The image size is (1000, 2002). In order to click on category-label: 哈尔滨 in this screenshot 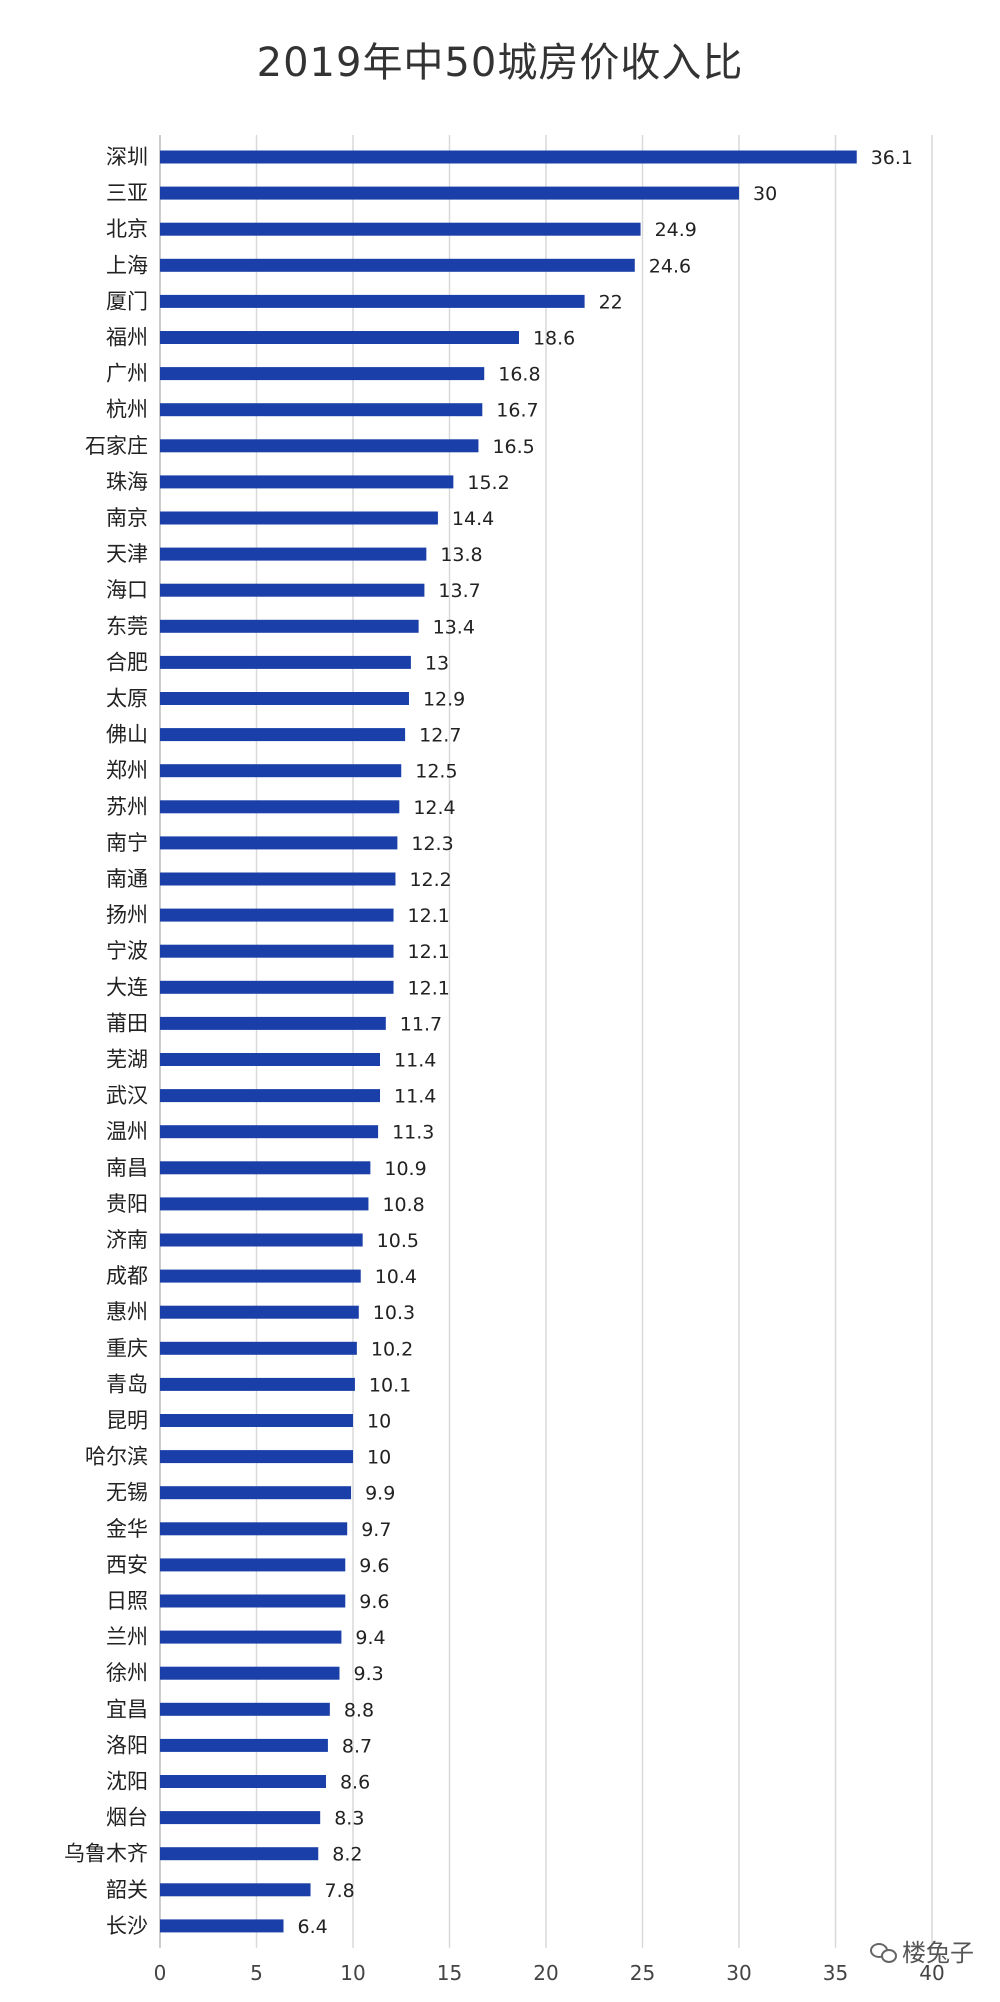, I will do `click(116, 1457)`.